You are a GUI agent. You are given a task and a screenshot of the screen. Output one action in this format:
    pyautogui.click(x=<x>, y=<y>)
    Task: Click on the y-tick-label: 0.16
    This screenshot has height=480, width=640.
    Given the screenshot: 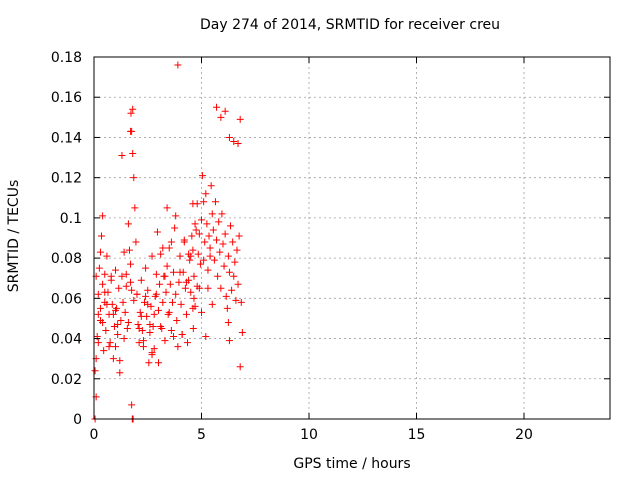 What is the action you would take?
    pyautogui.click(x=66, y=98)
    